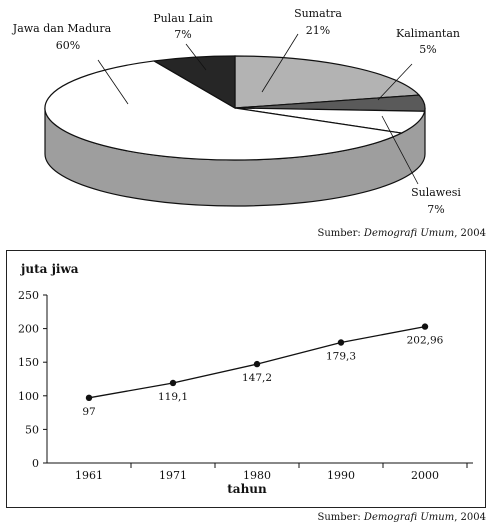 Image resolution: width=494 pixels, height=529 pixels. Describe the element at coordinates (28, 329) in the screenshot. I see `y-tick-label-200: 200` at that location.